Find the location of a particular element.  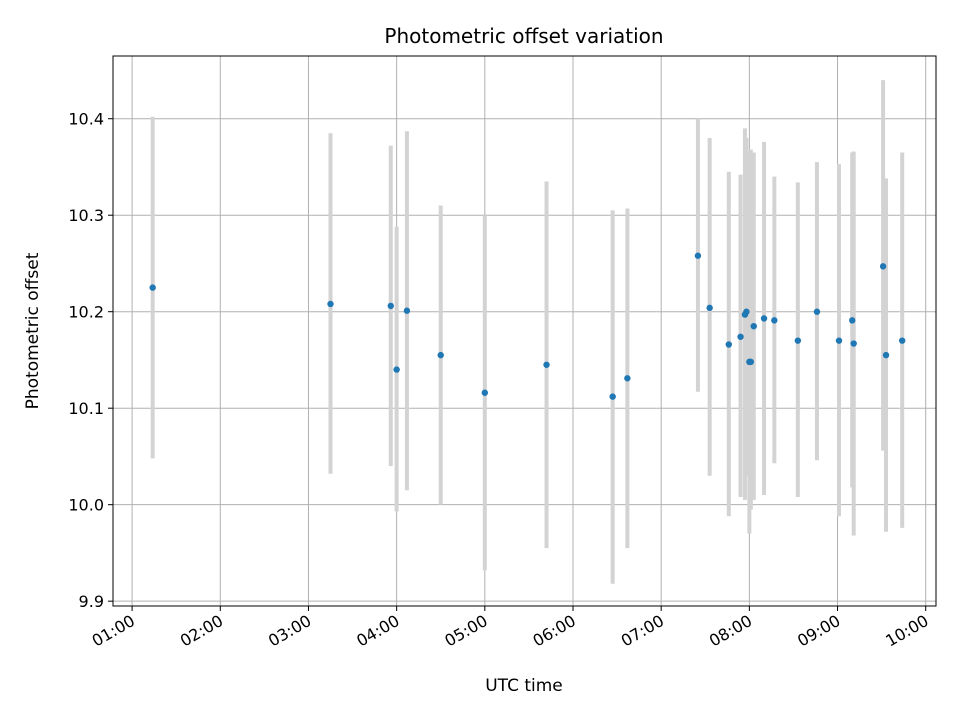

x-tick-label: 01:00 is located at coordinates (113, 631).